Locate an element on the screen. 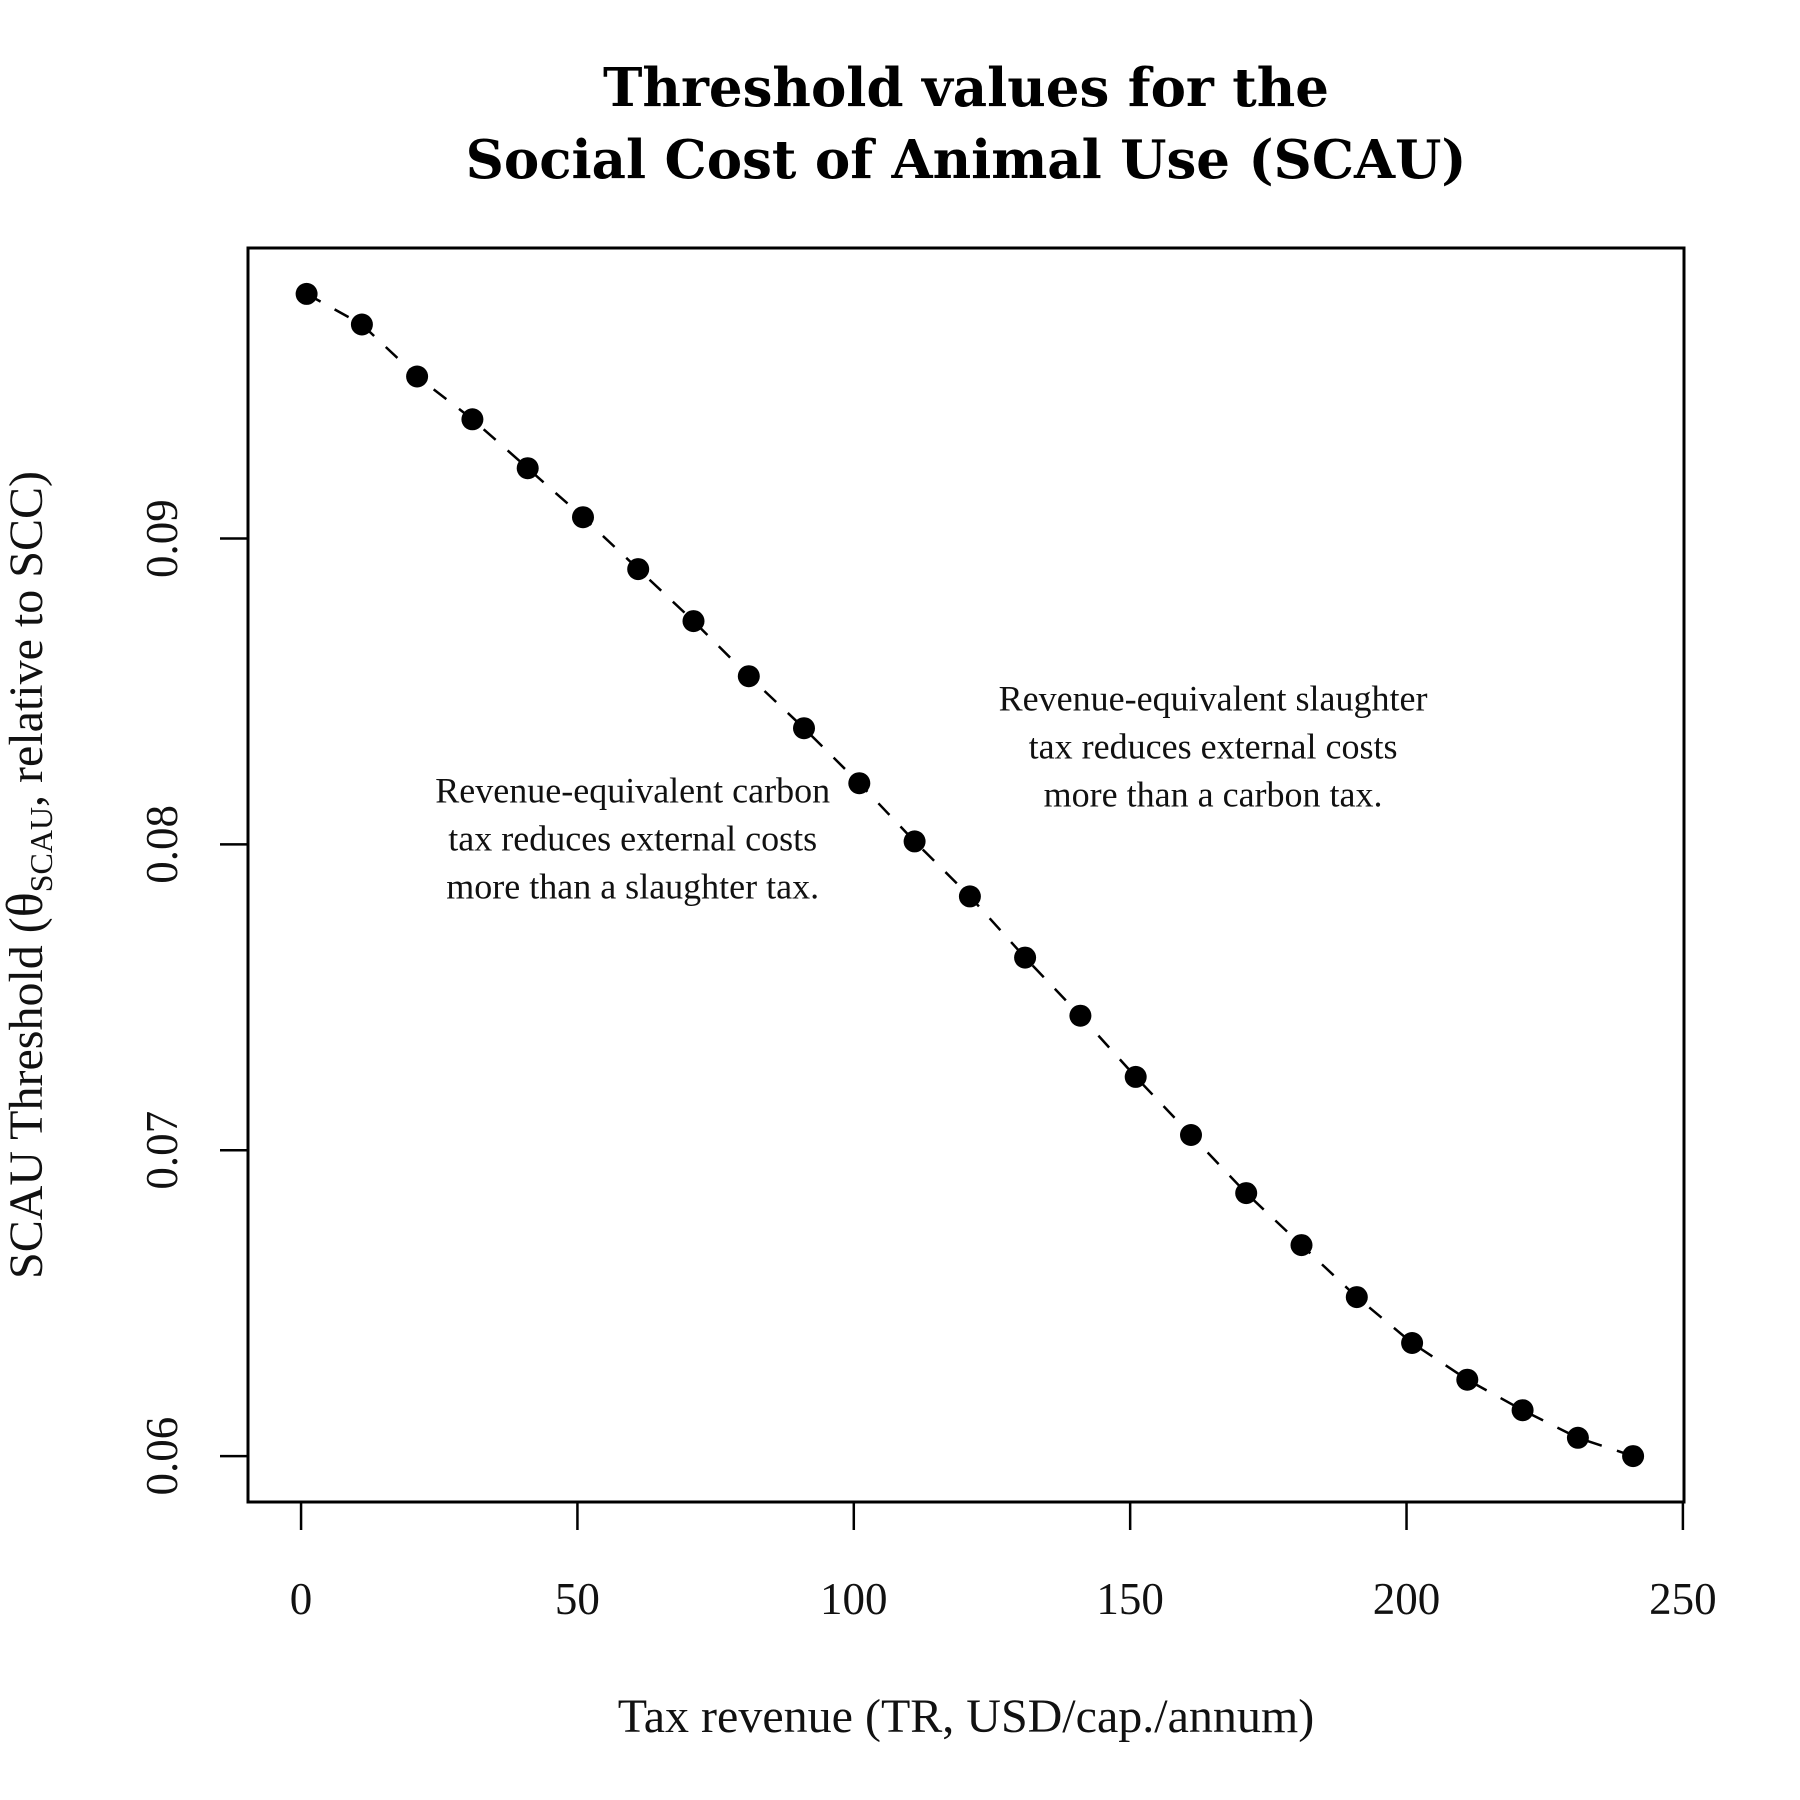 This screenshot has width=1800, height=1800. annotation-line: Revenue-equivalent carbon is located at coordinates (632, 790).